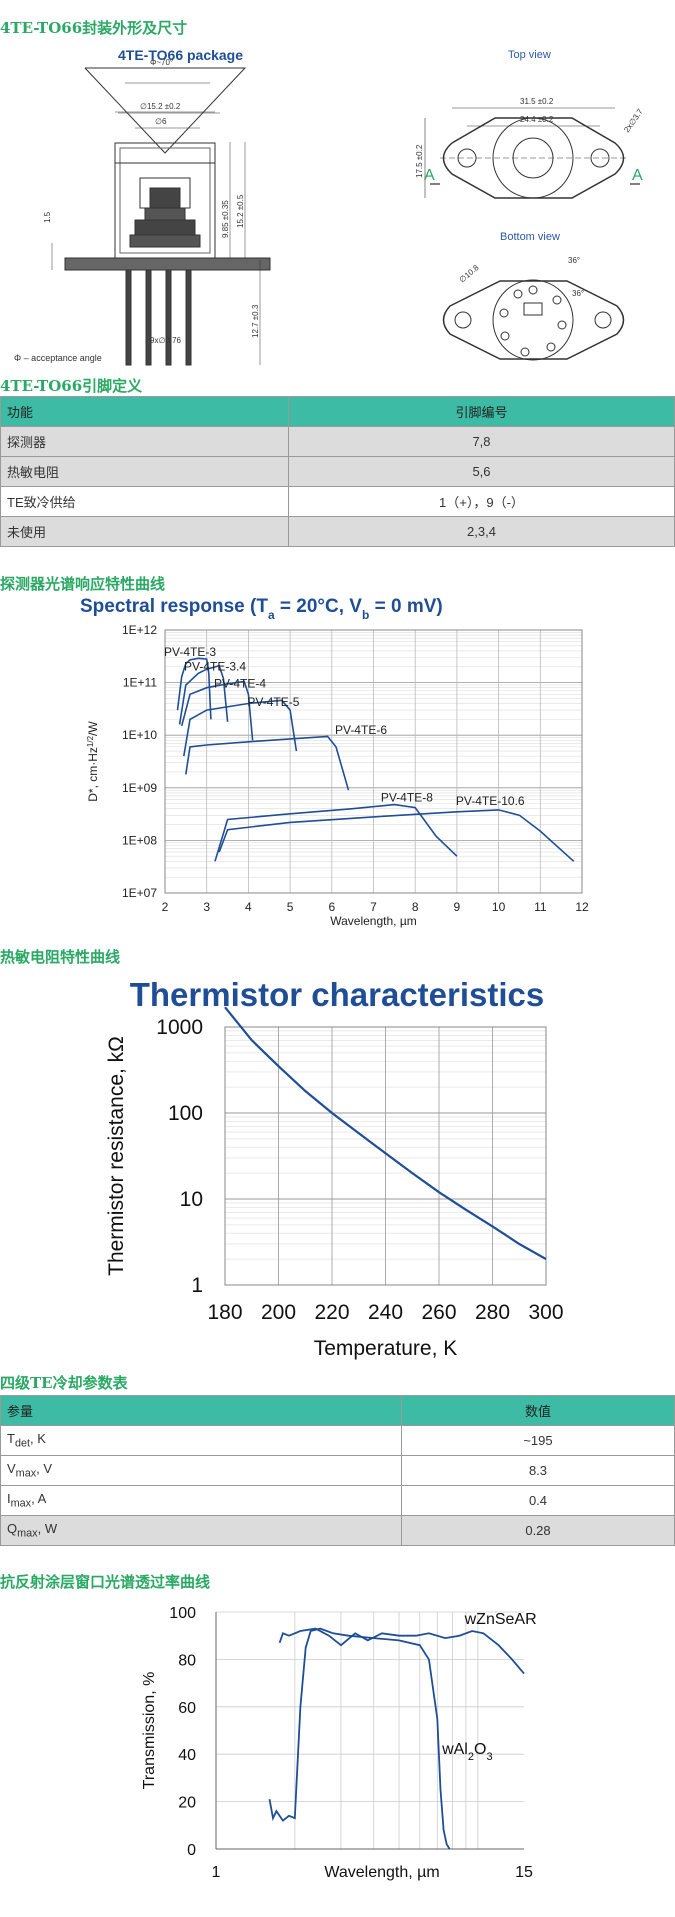 The width and height of the screenshot is (675, 1917). What do you see at coordinates (116, 1156) in the screenshot?
I see `y-axis-label: Thermistor resistance, kΩ` at bounding box center [116, 1156].